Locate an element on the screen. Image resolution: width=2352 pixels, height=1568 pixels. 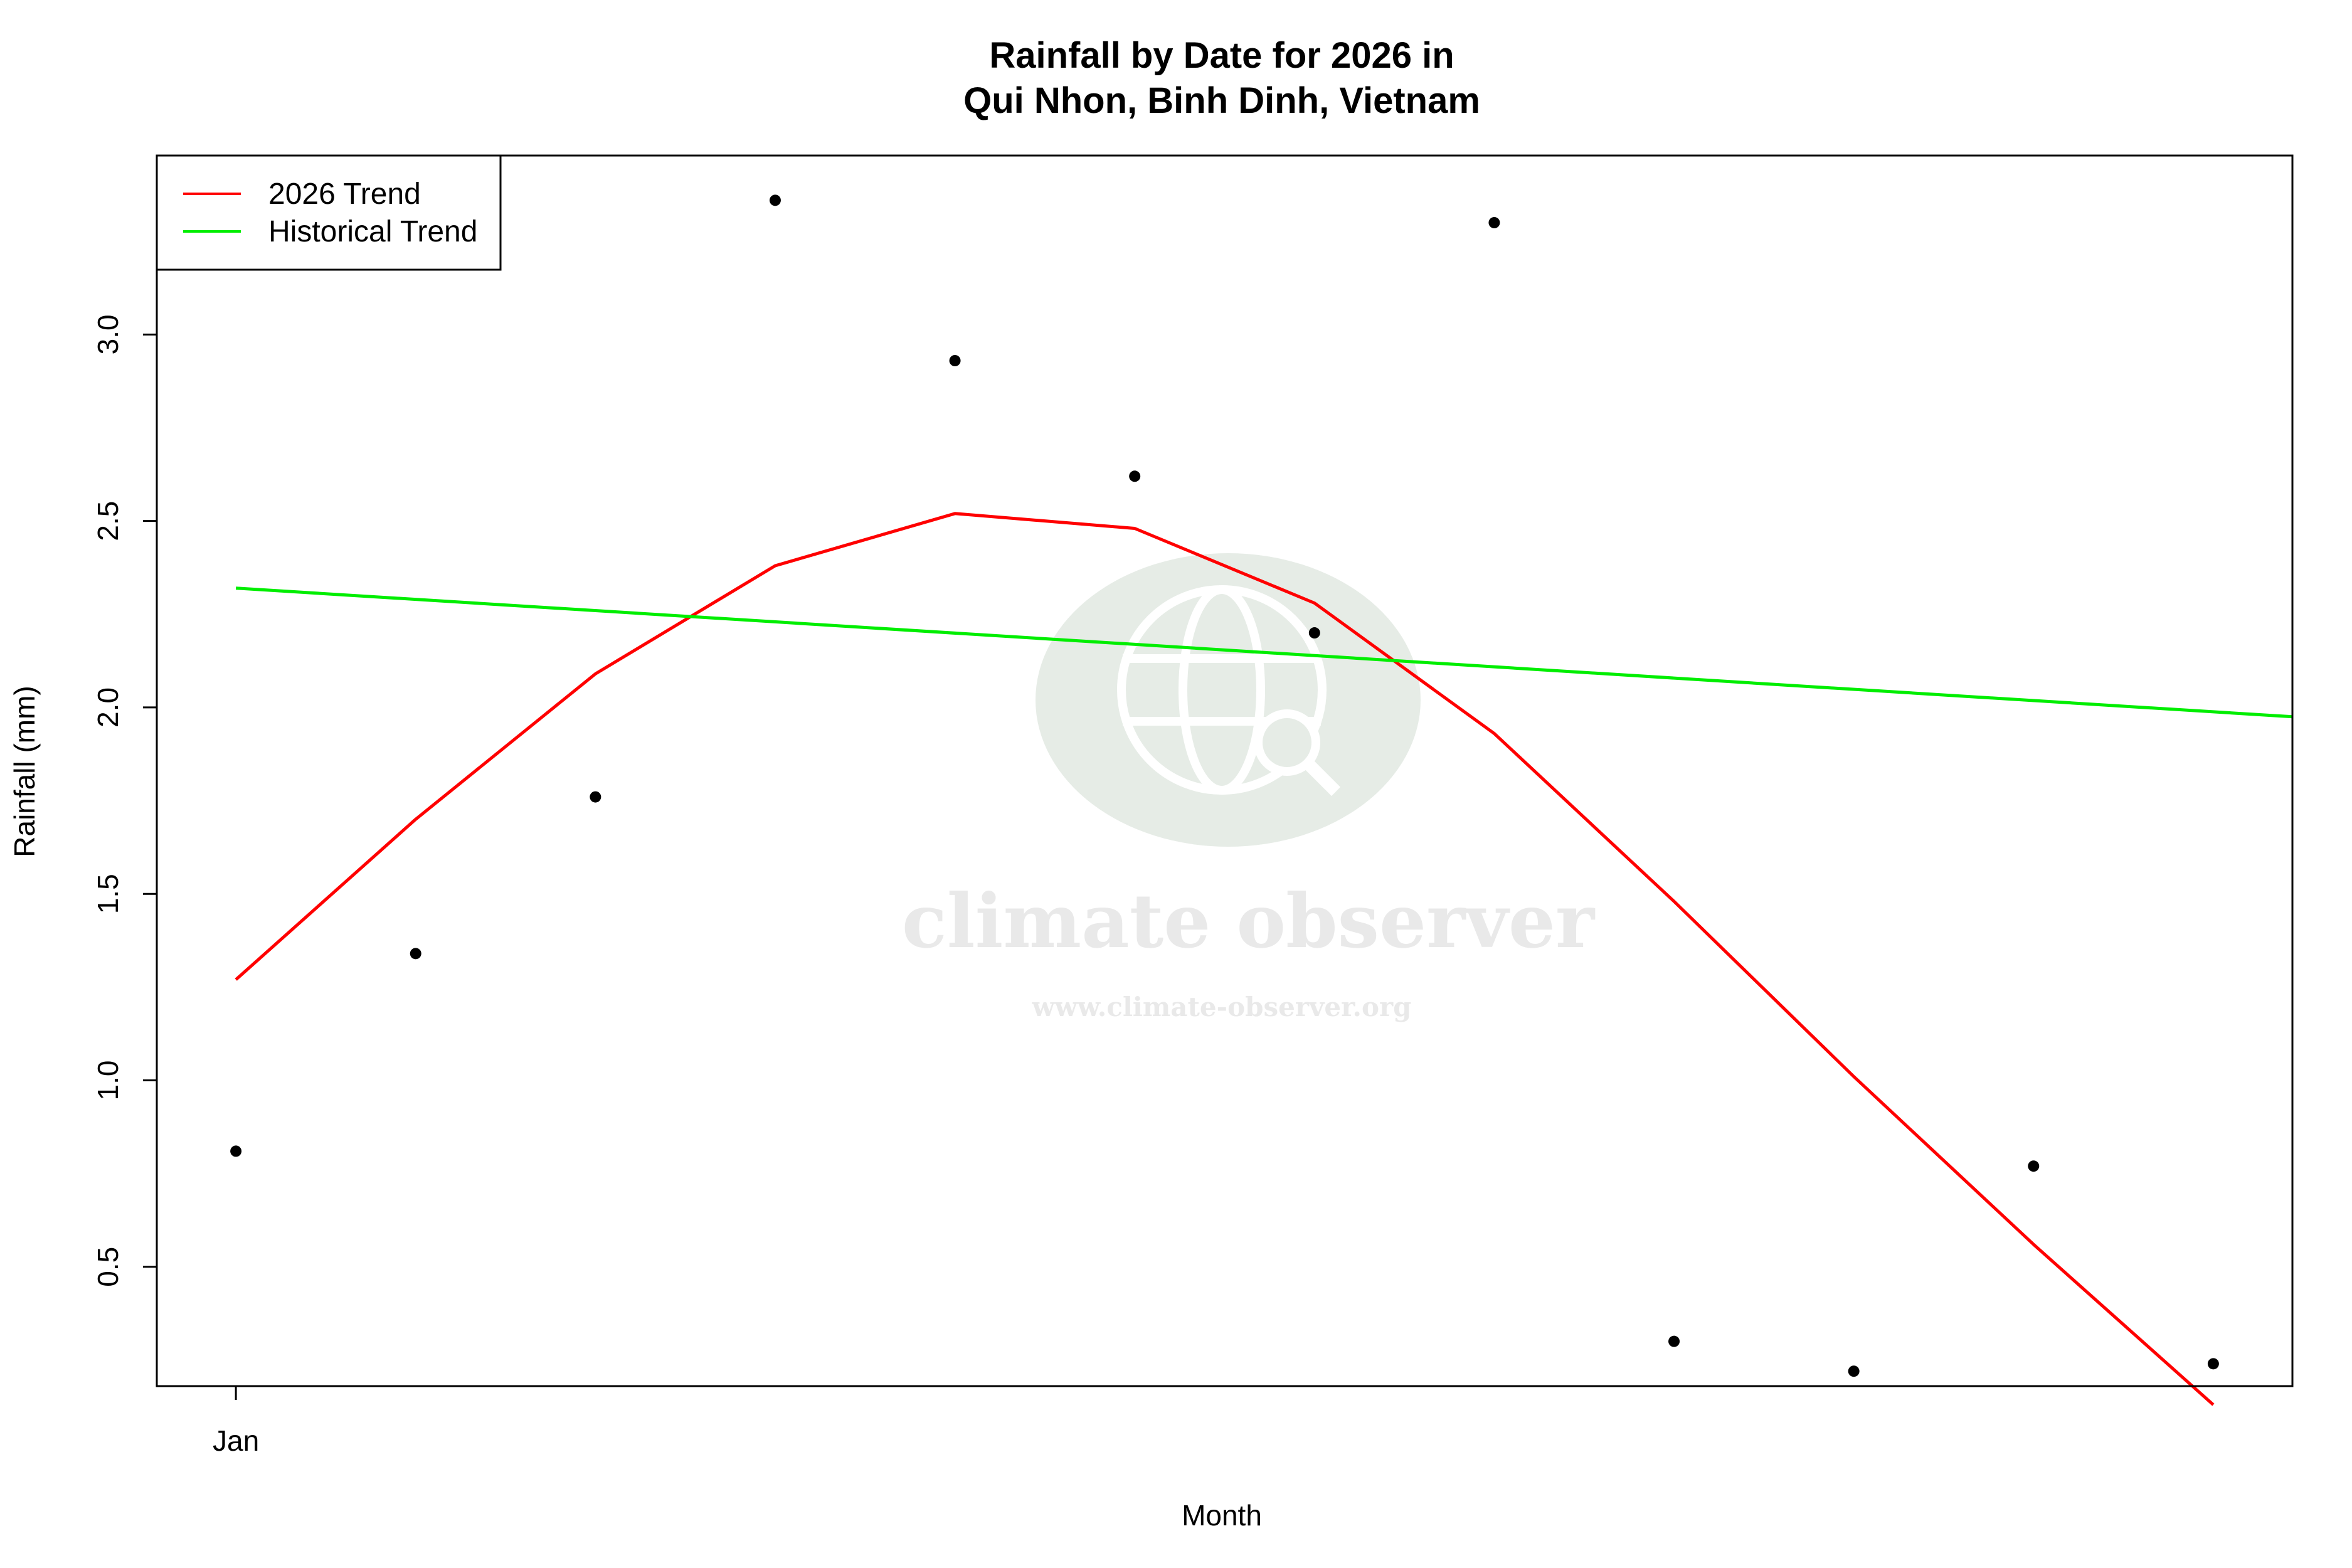
series-line-historical-trend is located at coordinates (1264, 652).